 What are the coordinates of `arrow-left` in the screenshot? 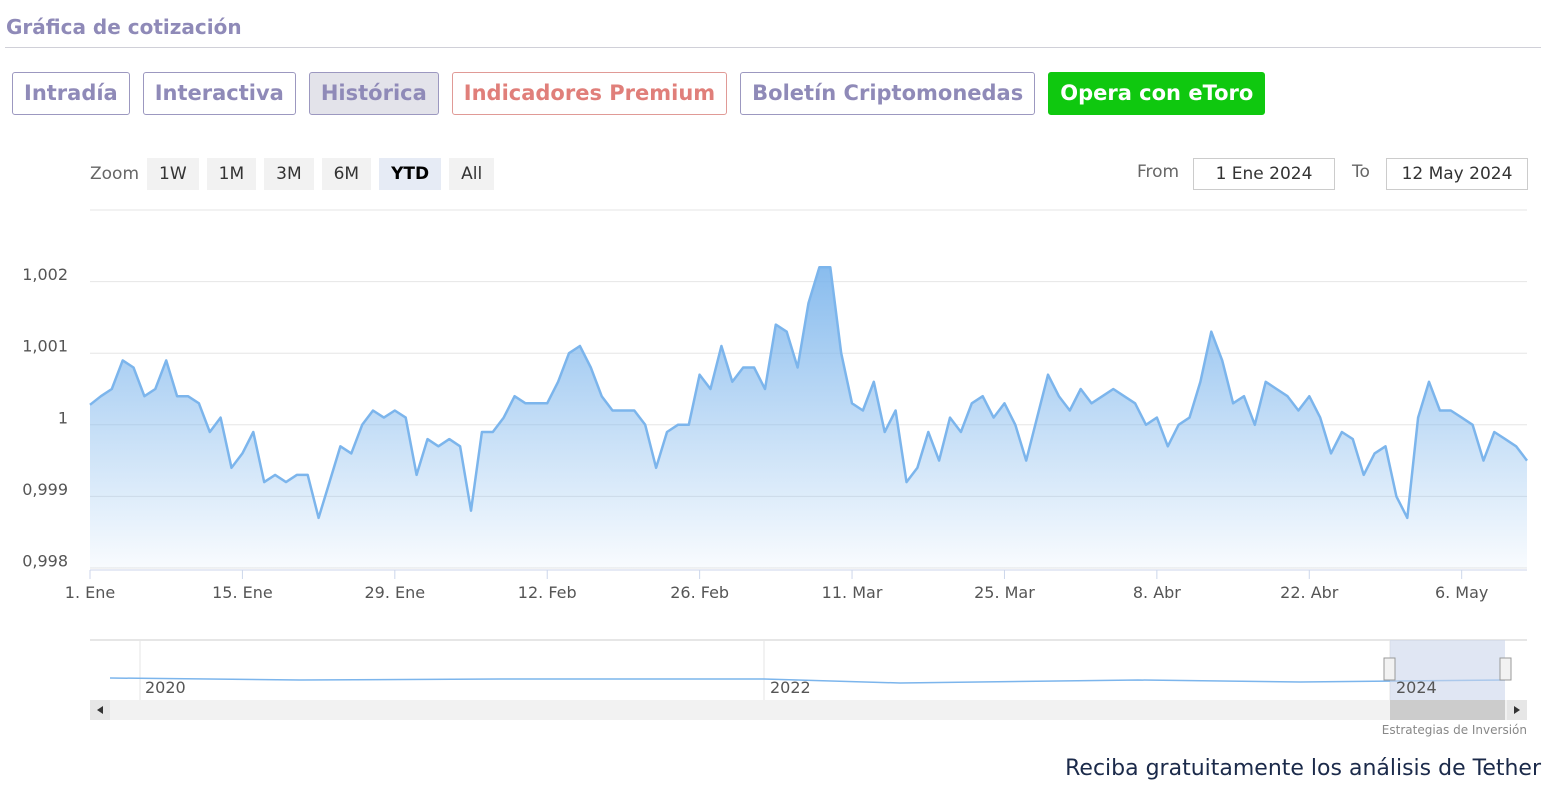 It's located at (100, 710).